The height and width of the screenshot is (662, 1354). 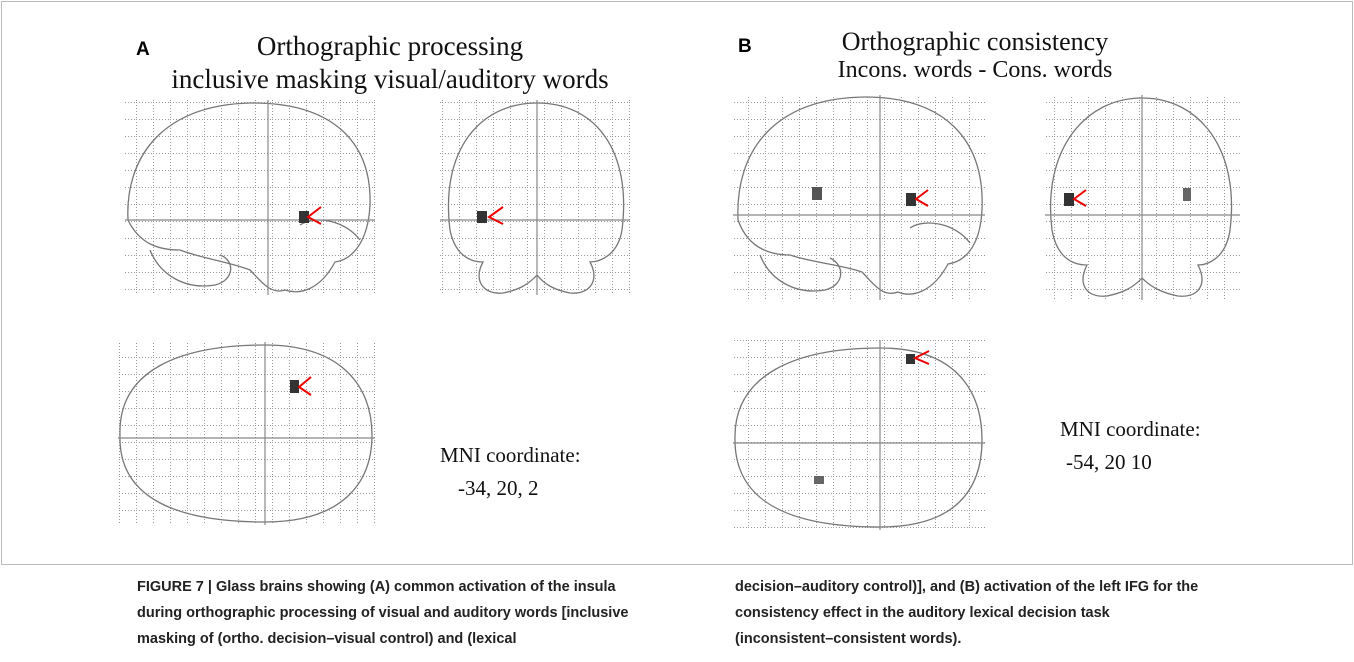 I want to click on panel-subtitle: inclusive masking visual/auditory words, so click(x=389, y=79).